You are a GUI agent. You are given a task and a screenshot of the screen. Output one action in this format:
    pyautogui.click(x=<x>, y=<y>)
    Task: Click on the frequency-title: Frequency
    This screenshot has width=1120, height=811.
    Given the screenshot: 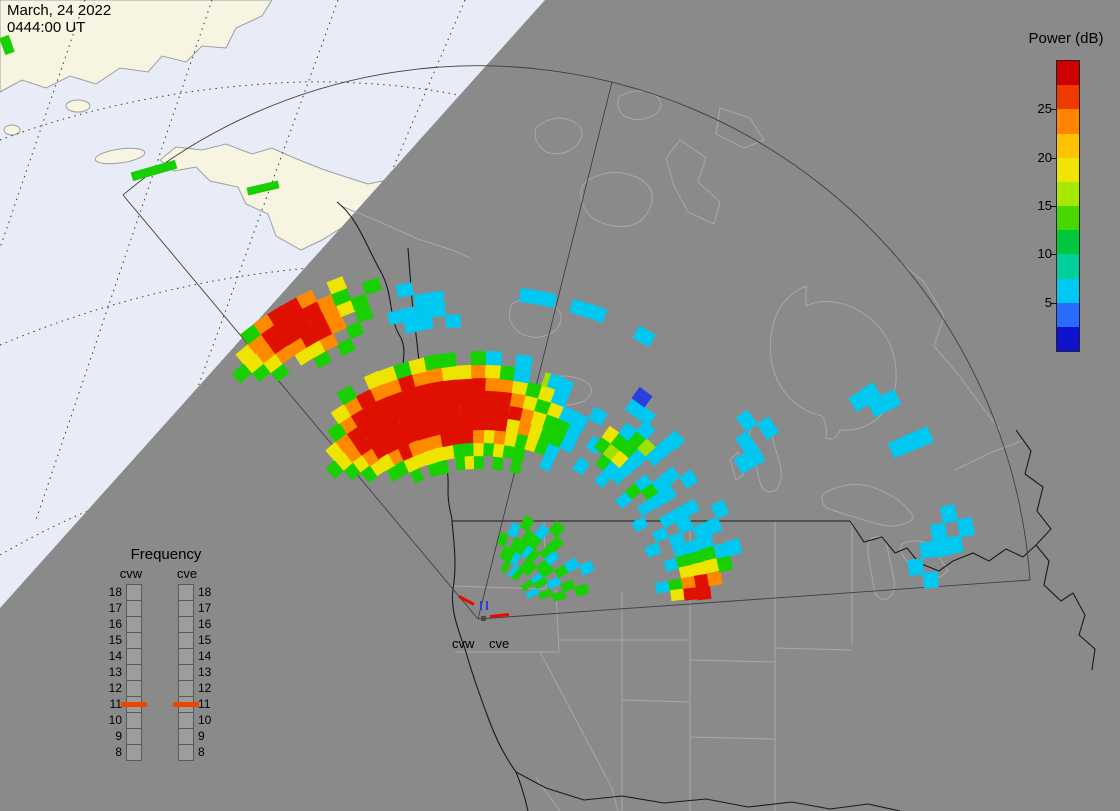 What is the action you would take?
    pyautogui.click(x=166, y=554)
    